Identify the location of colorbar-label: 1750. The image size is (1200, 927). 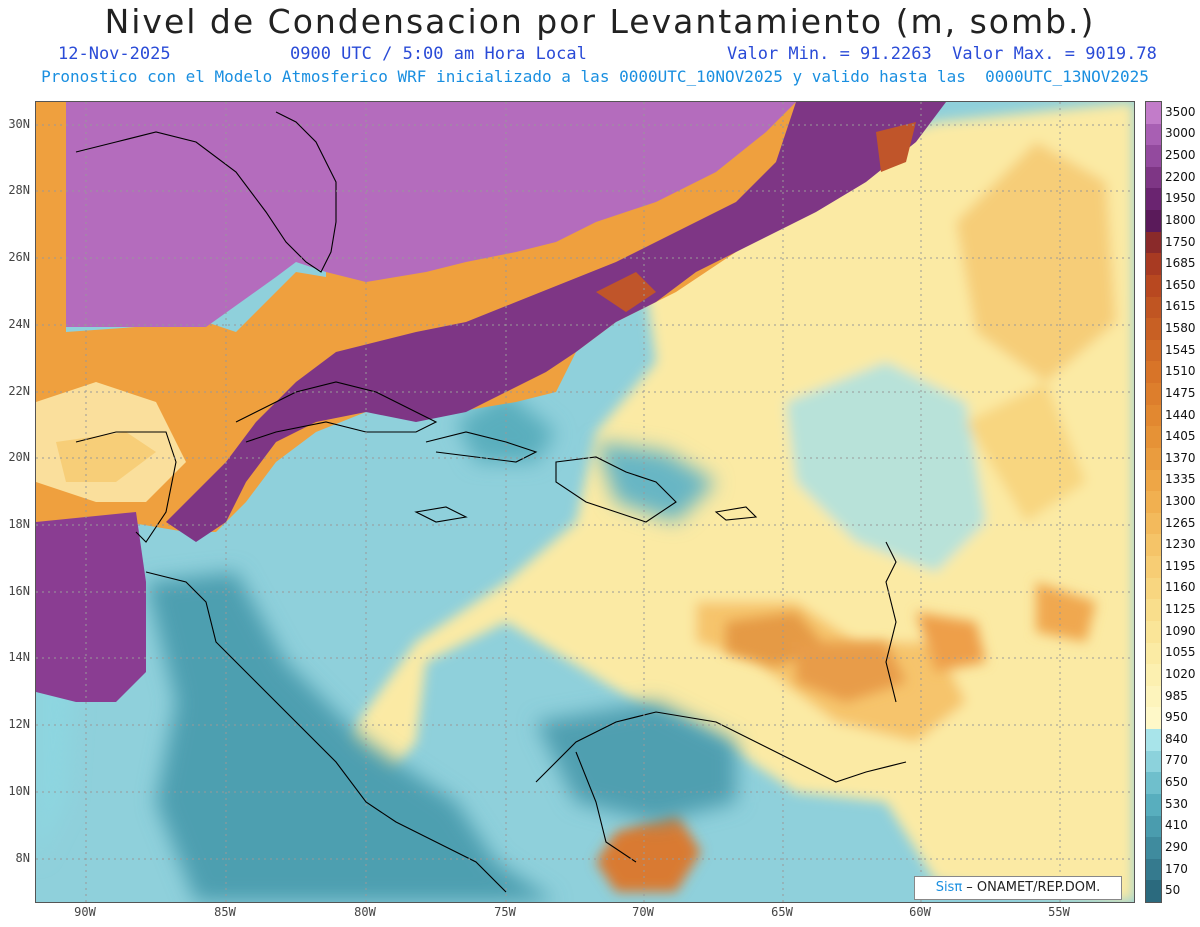
(1180, 241).